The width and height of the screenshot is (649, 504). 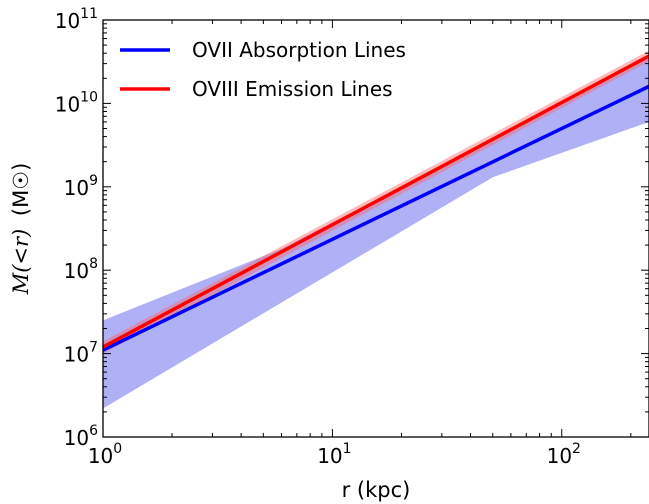 I want to click on y-axis-label: M(<r) (M☉), so click(x=21, y=229).